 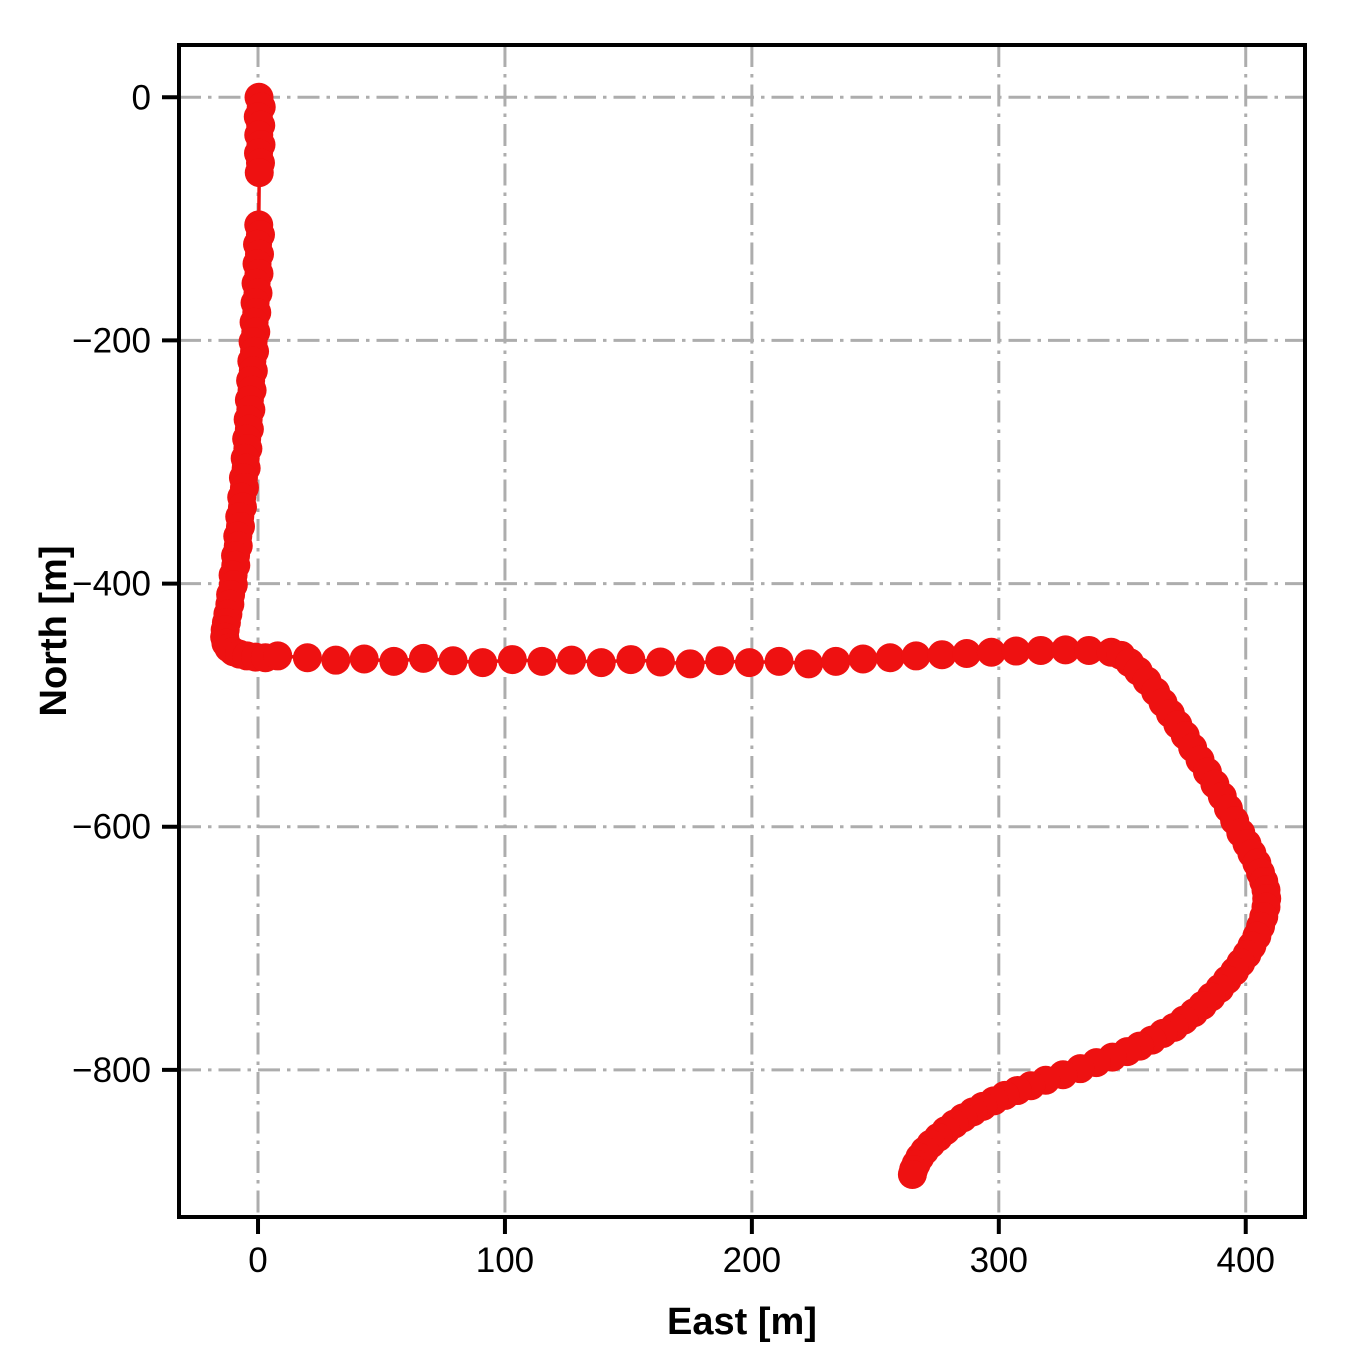 What do you see at coordinates (111, 1070) in the screenshot?
I see `y-tick-label: −800` at bounding box center [111, 1070].